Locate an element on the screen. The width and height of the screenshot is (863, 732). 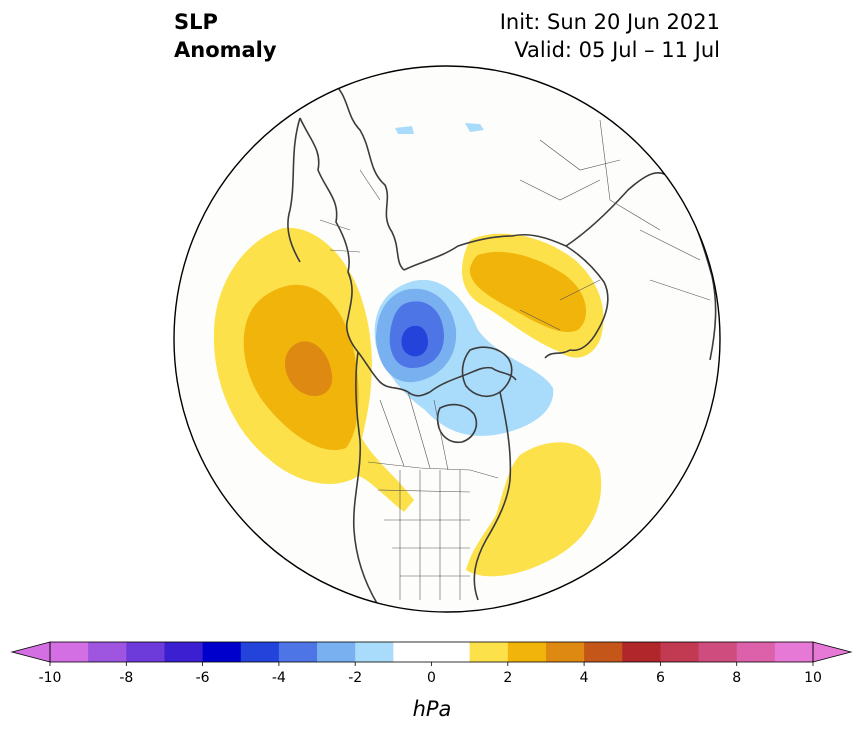
colorbar-extend-right is located at coordinates (832, 652).